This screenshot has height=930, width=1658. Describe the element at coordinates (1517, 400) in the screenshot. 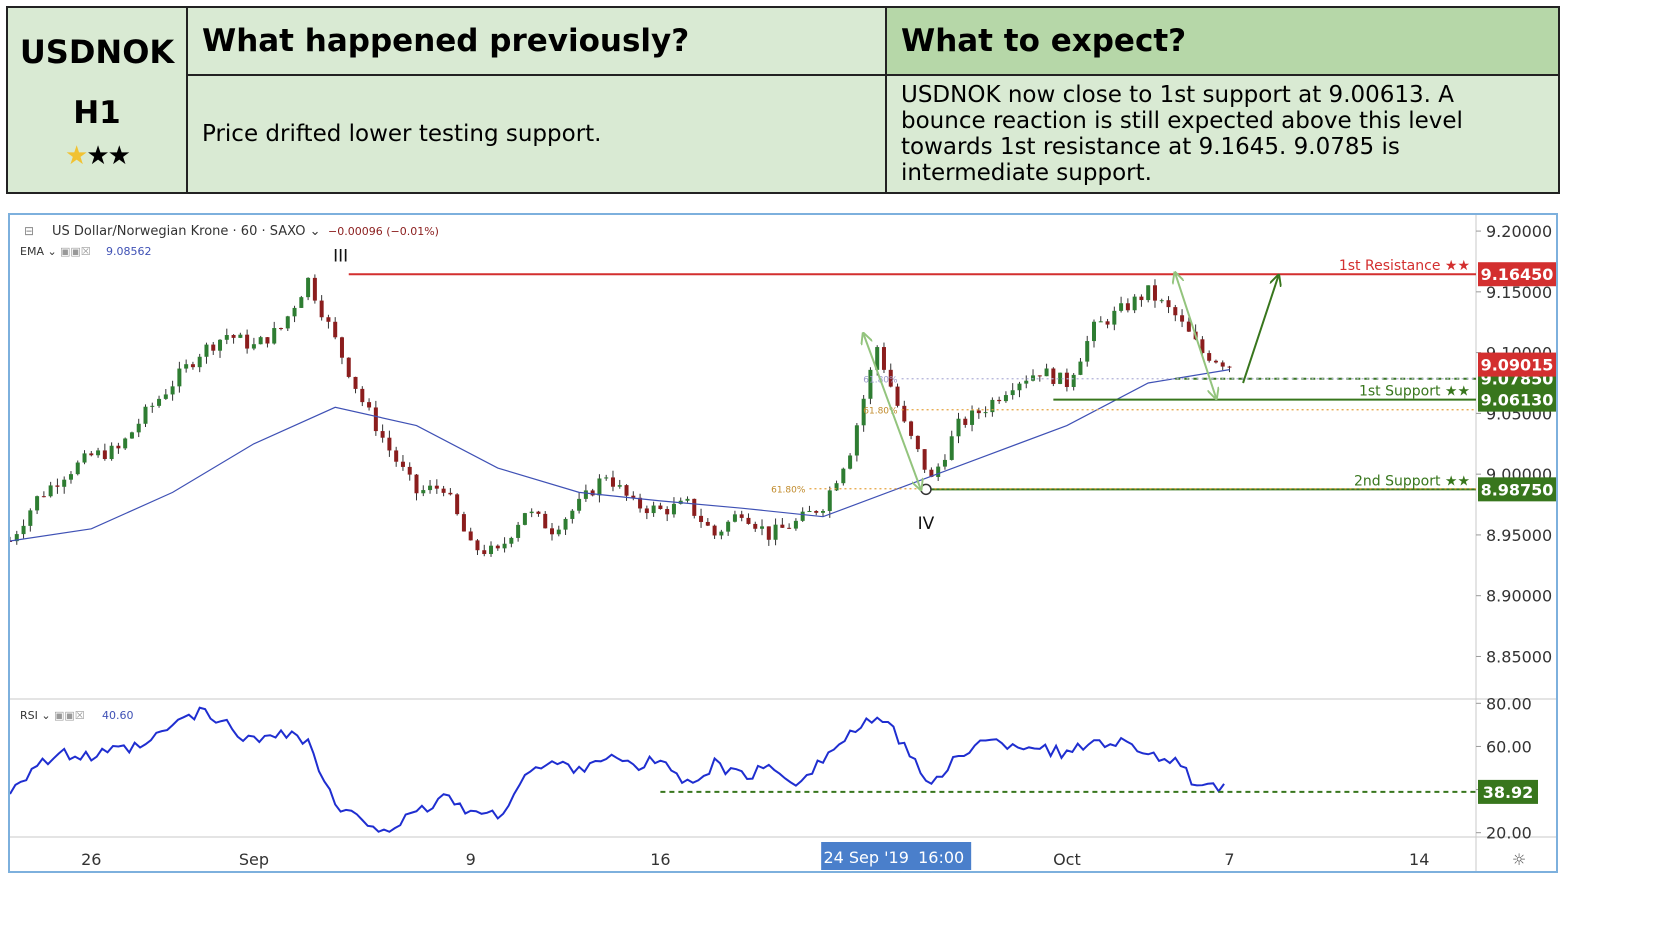

I see `support1-value: 9.06130` at that location.